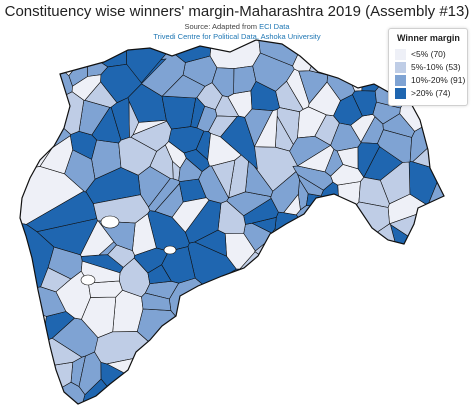 The height and width of the screenshot is (420, 474). Describe the element at coordinates (274, 26) in the screenshot. I see `source-link: ECI Data` at that location.